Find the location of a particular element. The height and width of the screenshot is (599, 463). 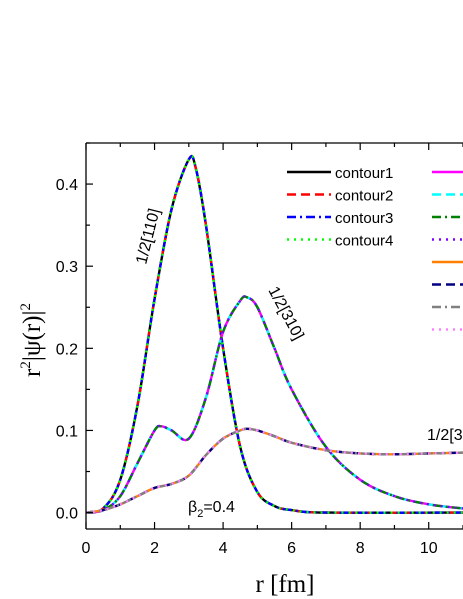

x-tick-label: 2 is located at coordinates (154, 548).